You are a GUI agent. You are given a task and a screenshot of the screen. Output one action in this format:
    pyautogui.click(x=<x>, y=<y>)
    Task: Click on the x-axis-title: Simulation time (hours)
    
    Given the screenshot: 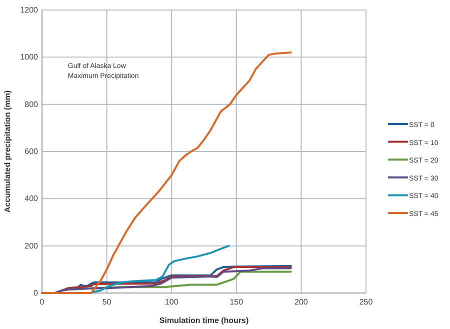 What is the action you would take?
    pyautogui.click(x=204, y=320)
    